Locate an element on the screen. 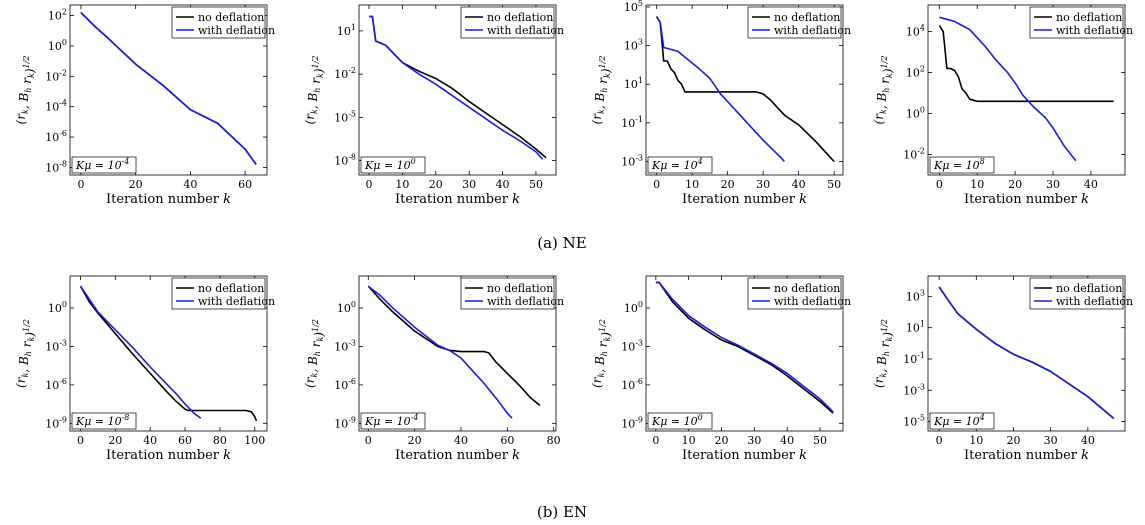 This screenshot has height=525, width=1145. y-tick-label: 10⁻⁵ is located at coordinates (914, 421).